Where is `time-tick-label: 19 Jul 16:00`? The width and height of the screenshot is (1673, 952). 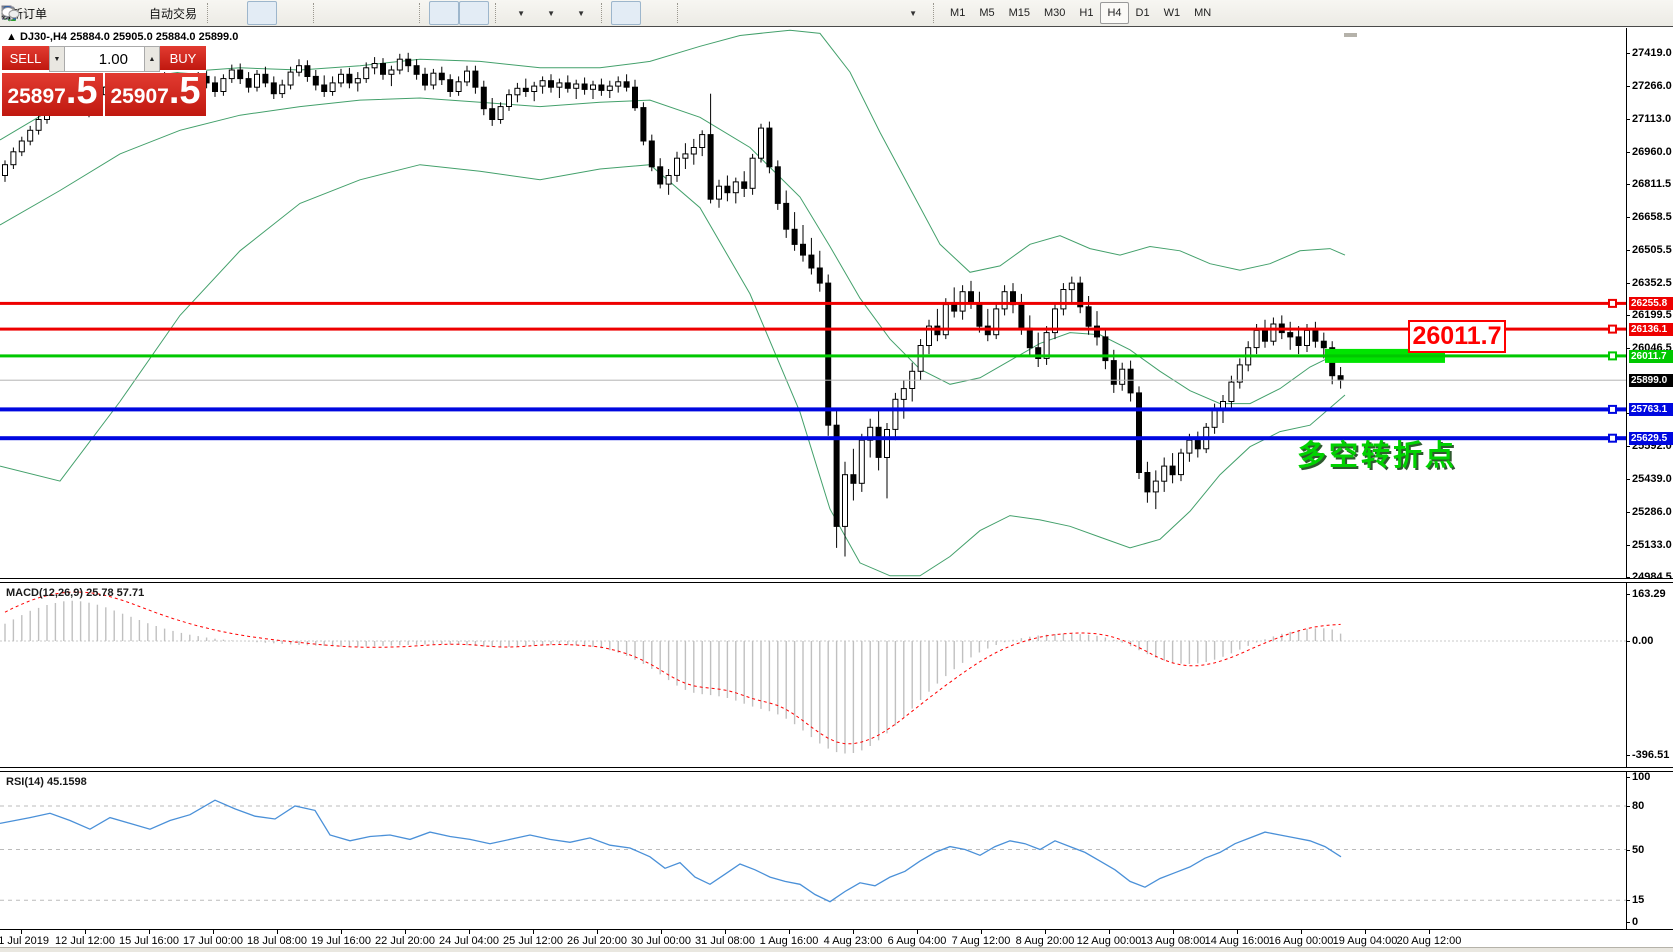 time-tick-label: 19 Jul 16:00 is located at coordinates (341, 941).